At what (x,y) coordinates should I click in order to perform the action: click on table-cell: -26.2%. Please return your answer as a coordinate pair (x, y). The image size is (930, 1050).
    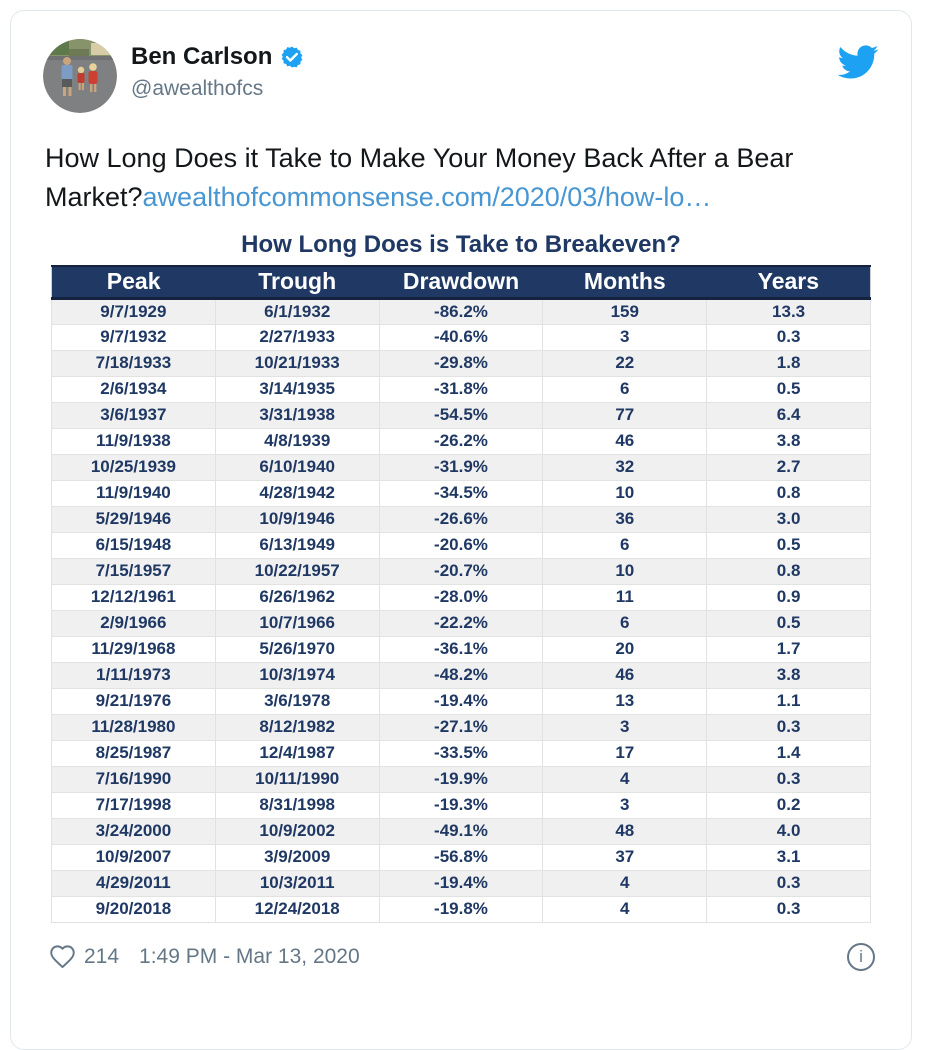
    Looking at the image, I should click on (461, 441).